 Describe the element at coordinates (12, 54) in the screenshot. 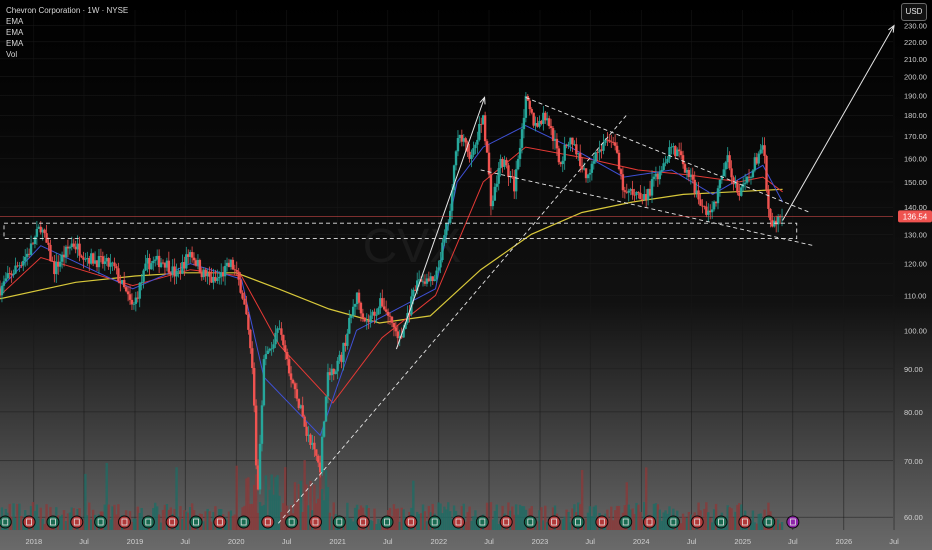

I see `legend-volume: Vol` at that location.